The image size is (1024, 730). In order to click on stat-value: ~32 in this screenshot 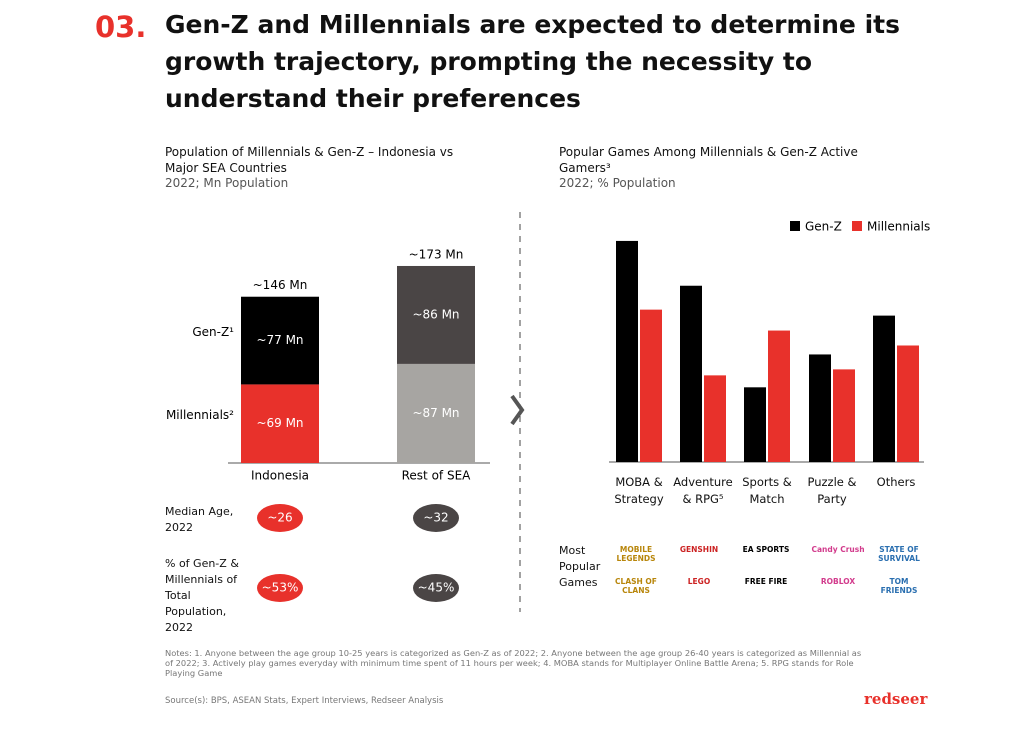, I will do `click(435, 518)`.